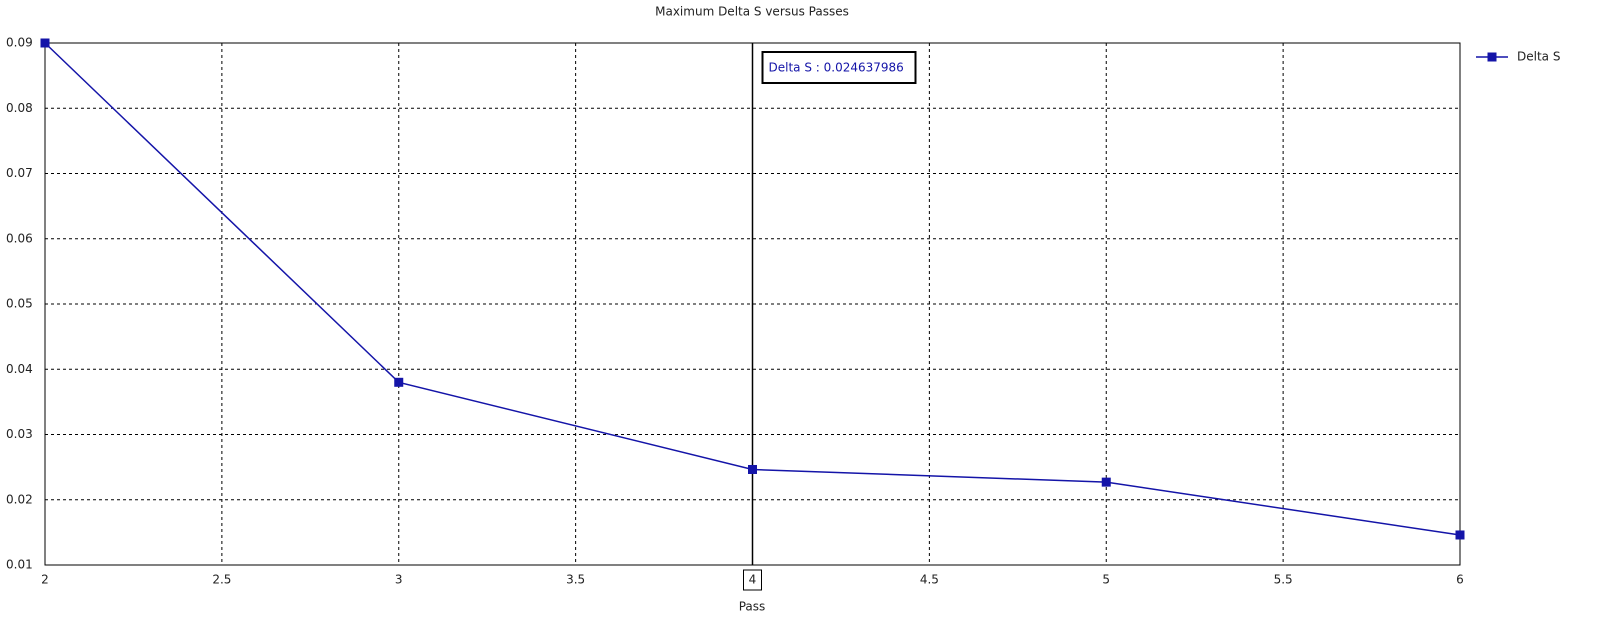 This screenshot has height=639, width=1603. What do you see at coordinates (1283, 580) in the screenshot?
I see `x-tick-label: 5.5` at bounding box center [1283, 580].